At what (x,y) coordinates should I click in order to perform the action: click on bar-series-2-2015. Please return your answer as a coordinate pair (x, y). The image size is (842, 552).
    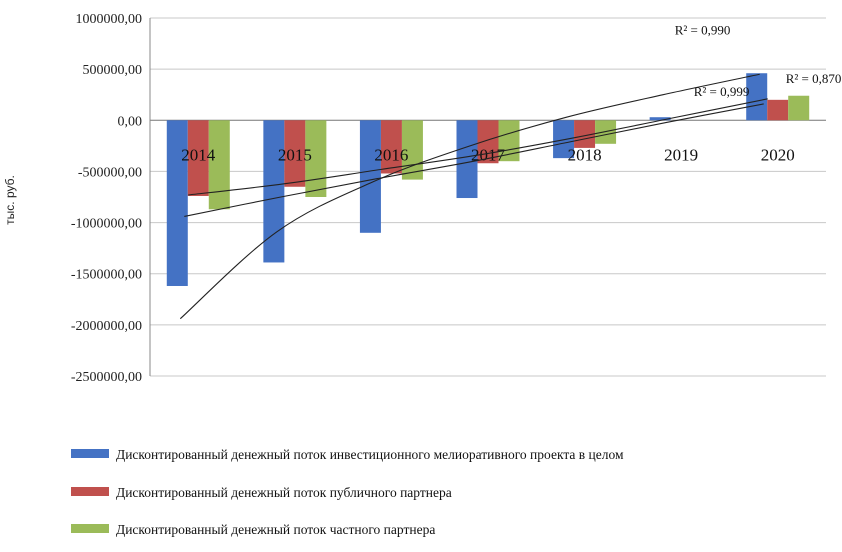
    Looking at the image, I should click on (295, 153).